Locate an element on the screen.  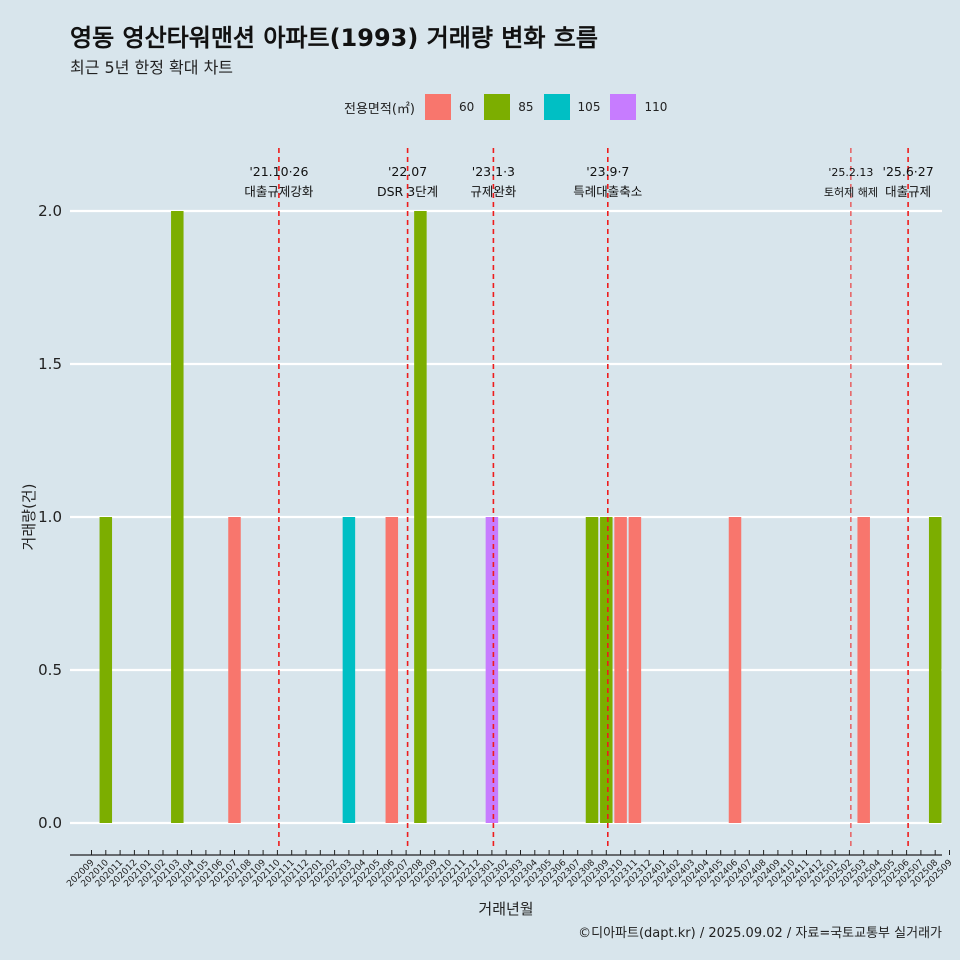
legend-label-85: 85 is located at coordinates (526, 107).